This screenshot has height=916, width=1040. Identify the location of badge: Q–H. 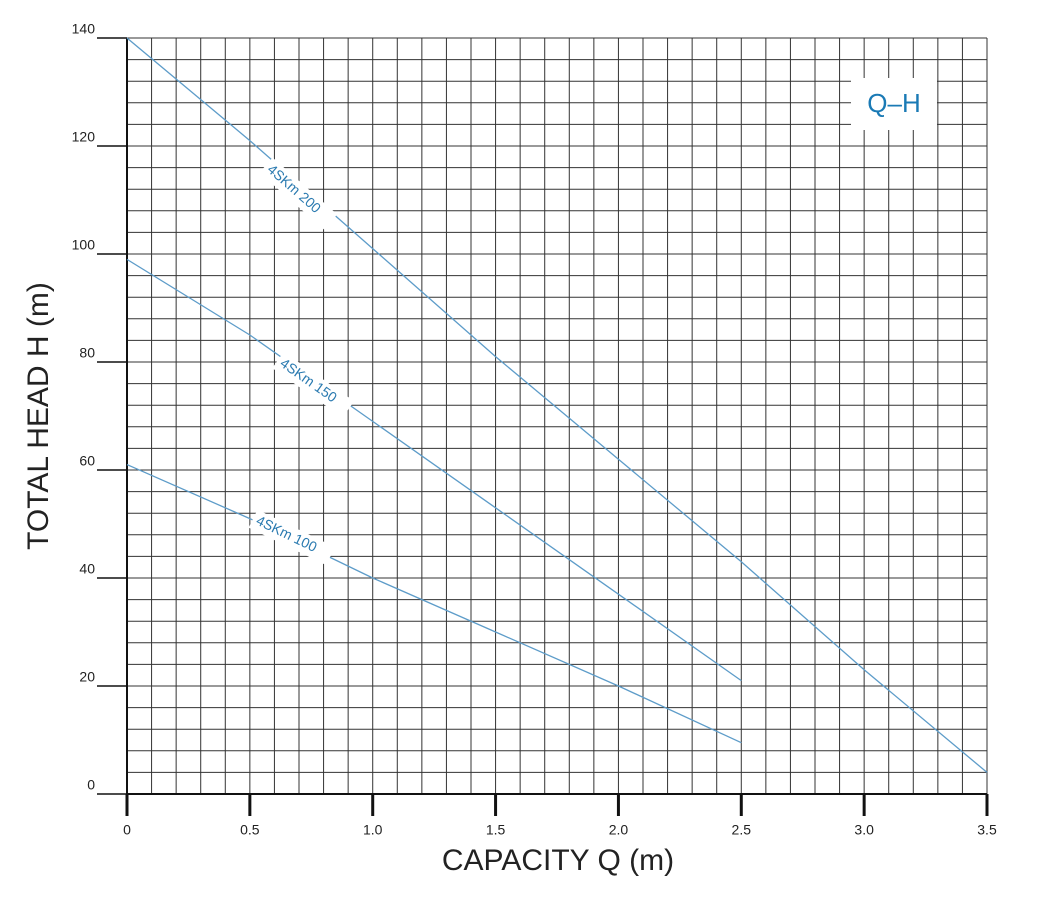
(893, 103).